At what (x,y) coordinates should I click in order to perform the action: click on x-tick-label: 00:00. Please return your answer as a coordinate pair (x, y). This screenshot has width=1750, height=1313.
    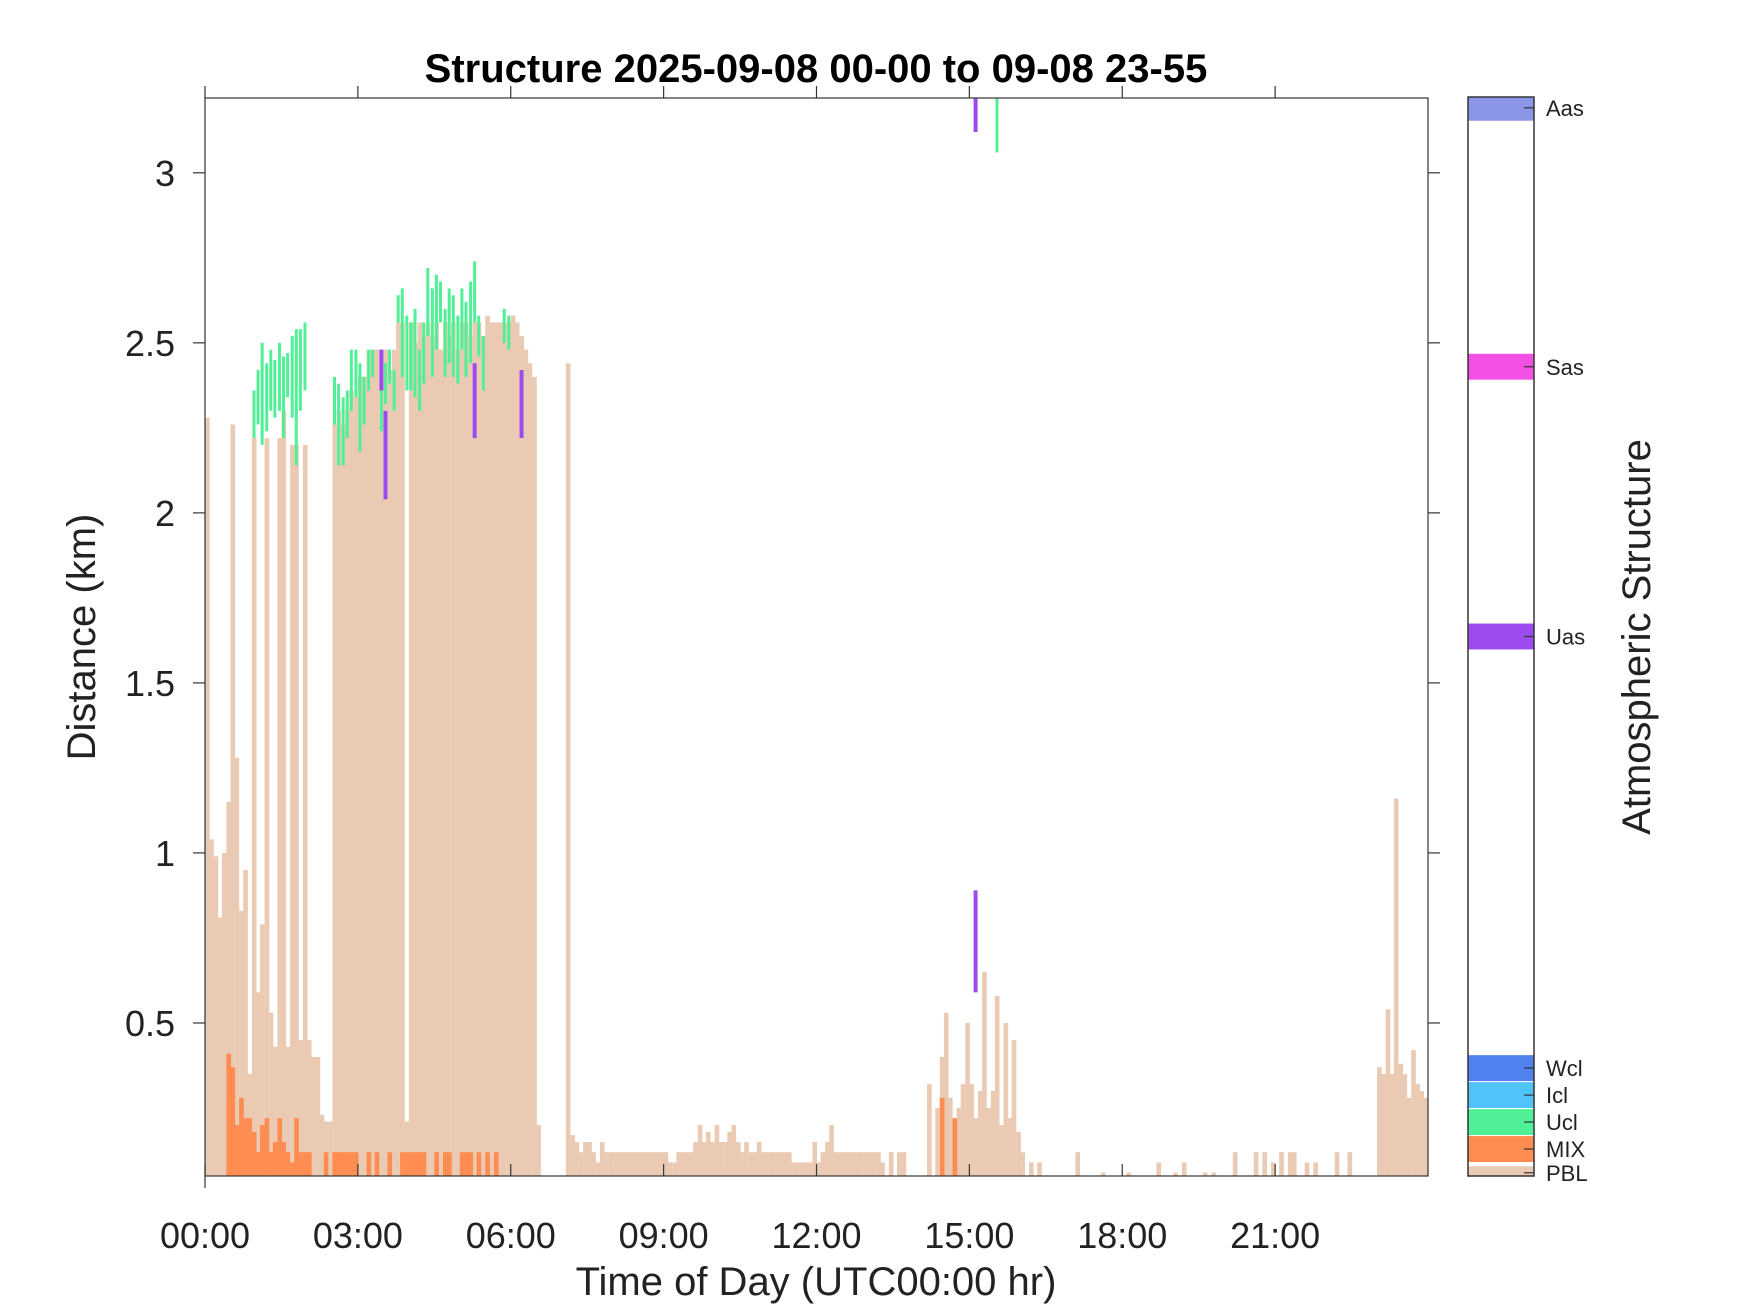
    Looking at the image, I should click on (205, 1235).